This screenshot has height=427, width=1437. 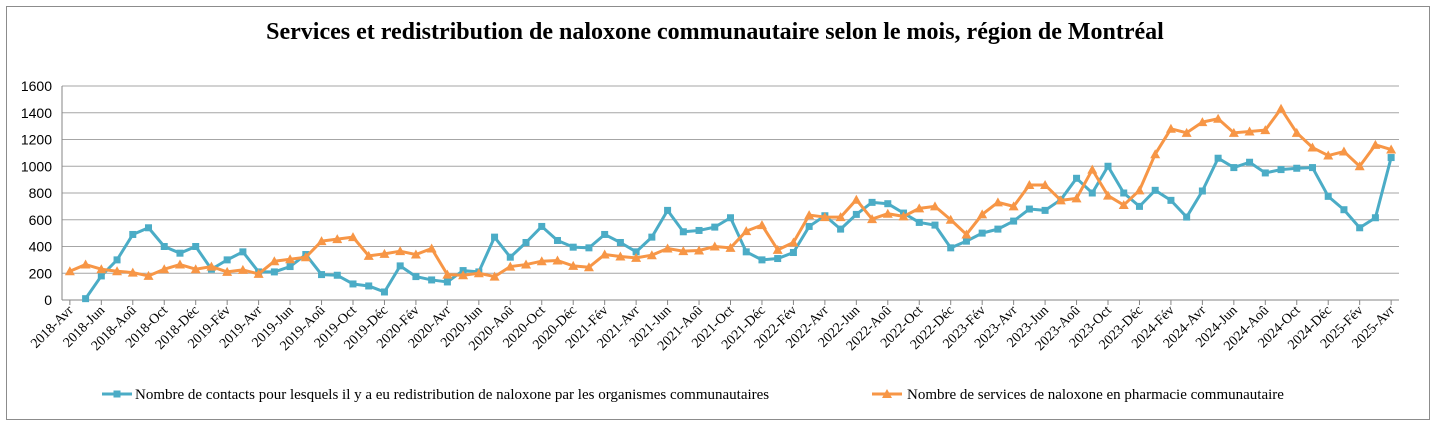 What do you see at coordinates (48, 300) in the screenshot?
I see `y-tick-label: 0` at bounding box center [48, 300].